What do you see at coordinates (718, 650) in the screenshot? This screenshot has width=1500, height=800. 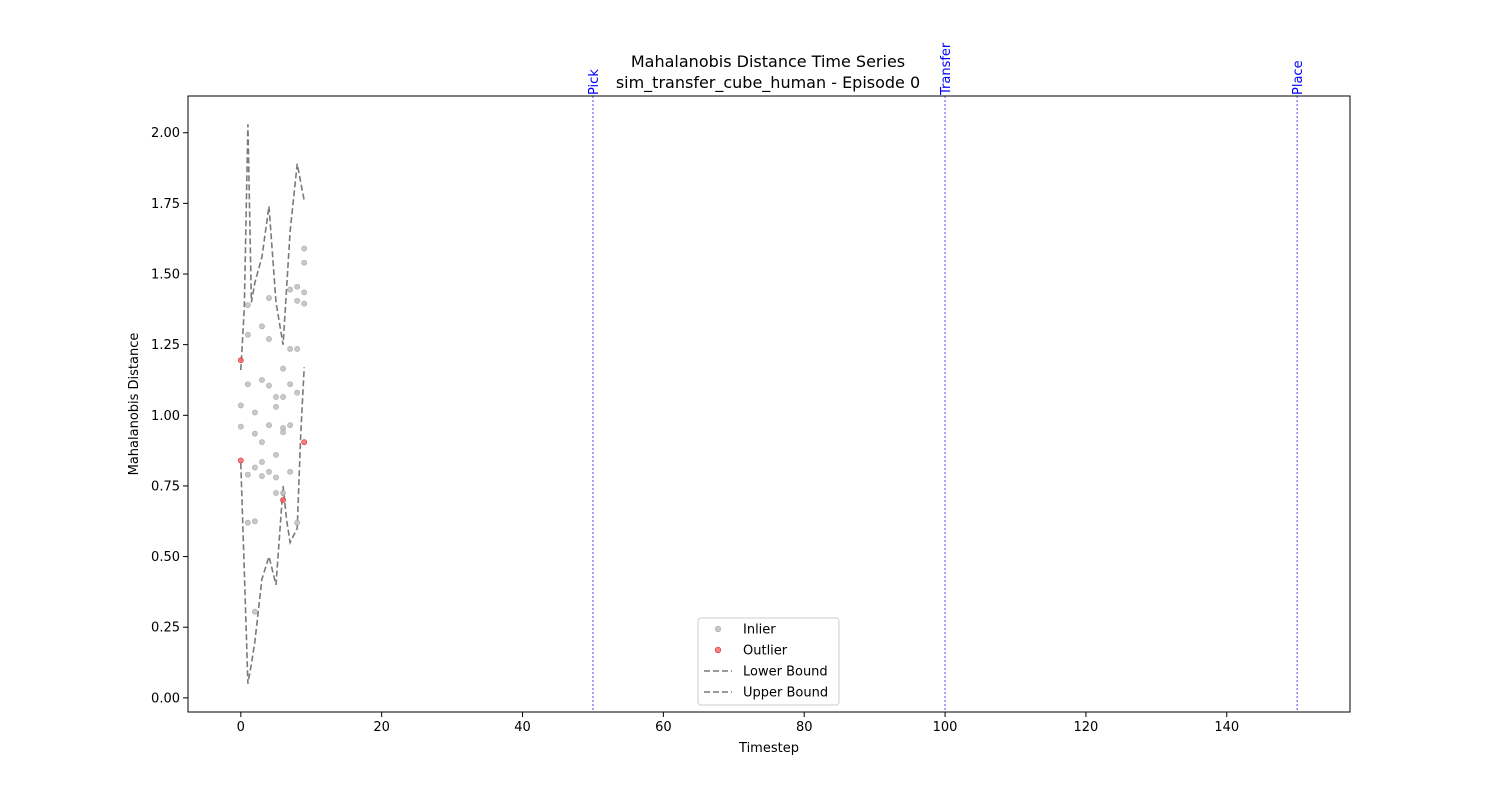 I see `legend-outlier-marker` at bounding box center [718, 650].